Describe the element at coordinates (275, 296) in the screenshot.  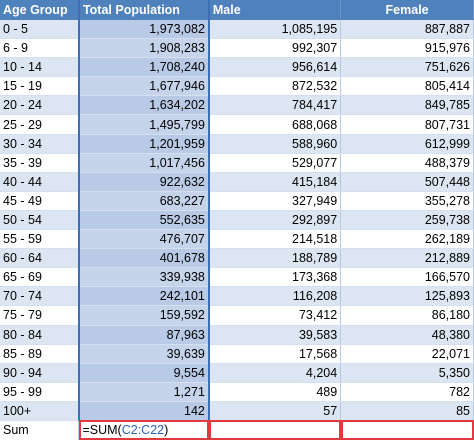
I see `male-cell: 116,208` at that location.